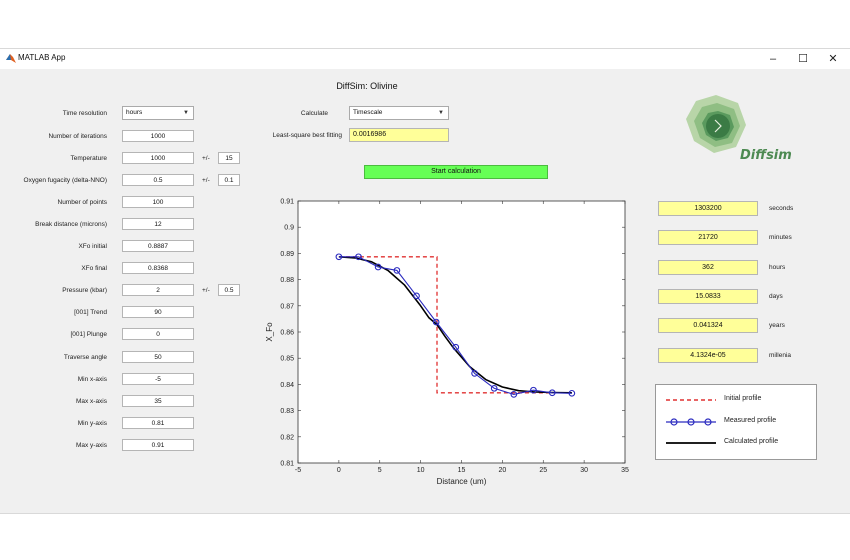  What do you see at coordinates (425, 59) in the screenshot?
I see `title-bar: MATLAB App – ☐ ✕` at bounding box center [425, 59].